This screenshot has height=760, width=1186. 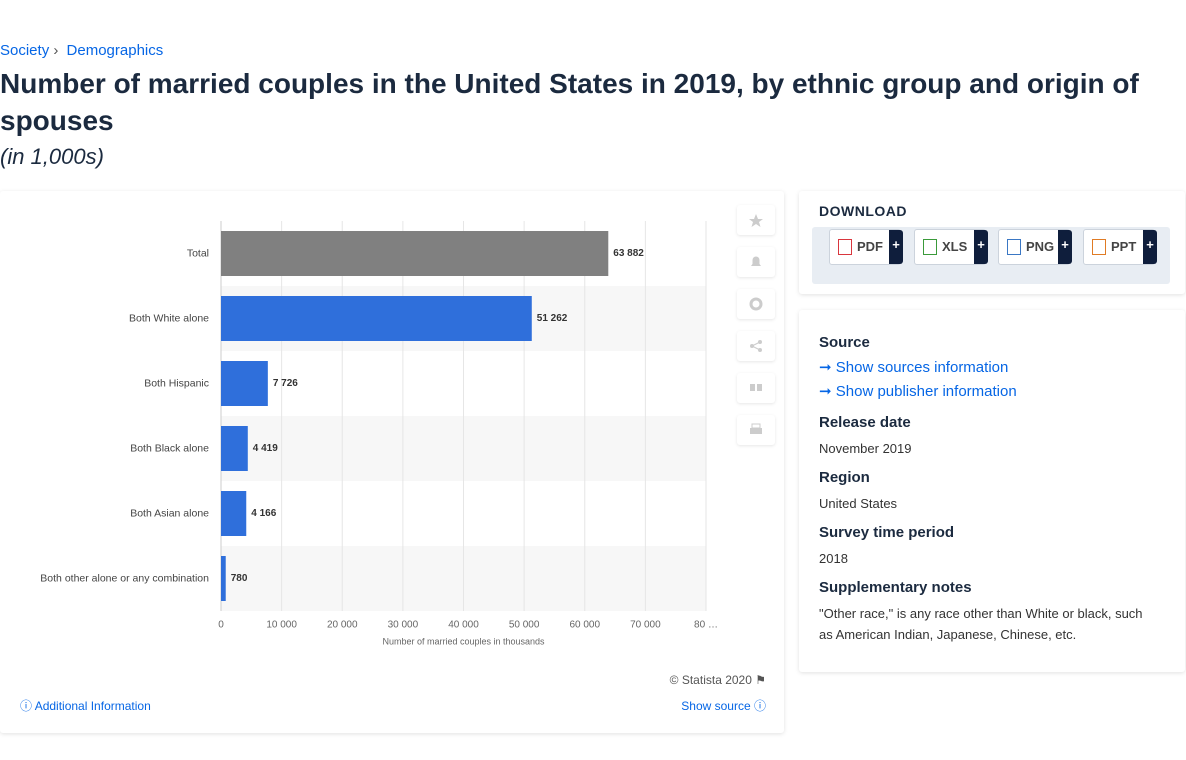 What do you see at coordinates (756, 220) in the screenshot?
I see `favorite-button` at bounding box center [756, 220].